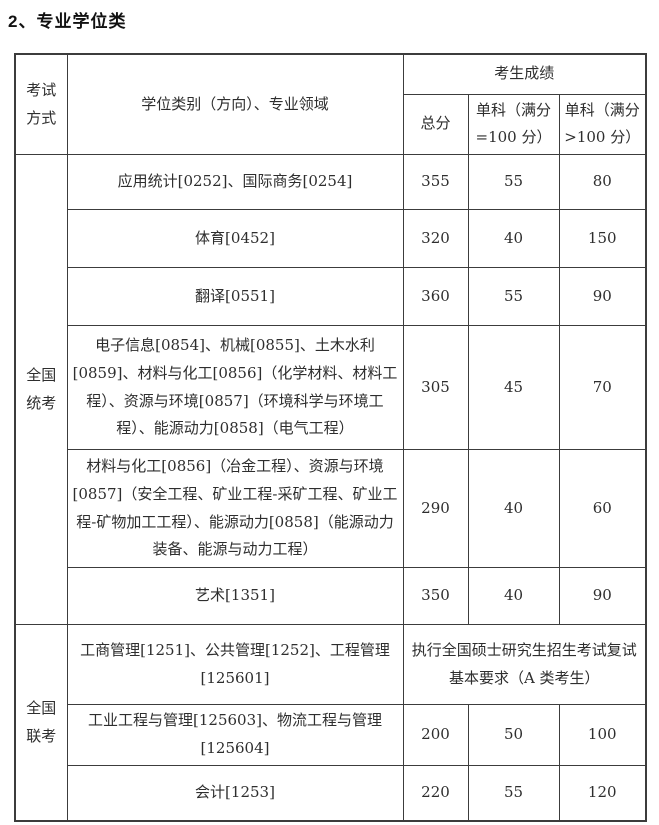 The width and height of the screenshot is (659, 825). What do you see at coordinates (435, 182) in the screenshot?
I see `total-score-cell: 355` at bounding box center [435, 182].